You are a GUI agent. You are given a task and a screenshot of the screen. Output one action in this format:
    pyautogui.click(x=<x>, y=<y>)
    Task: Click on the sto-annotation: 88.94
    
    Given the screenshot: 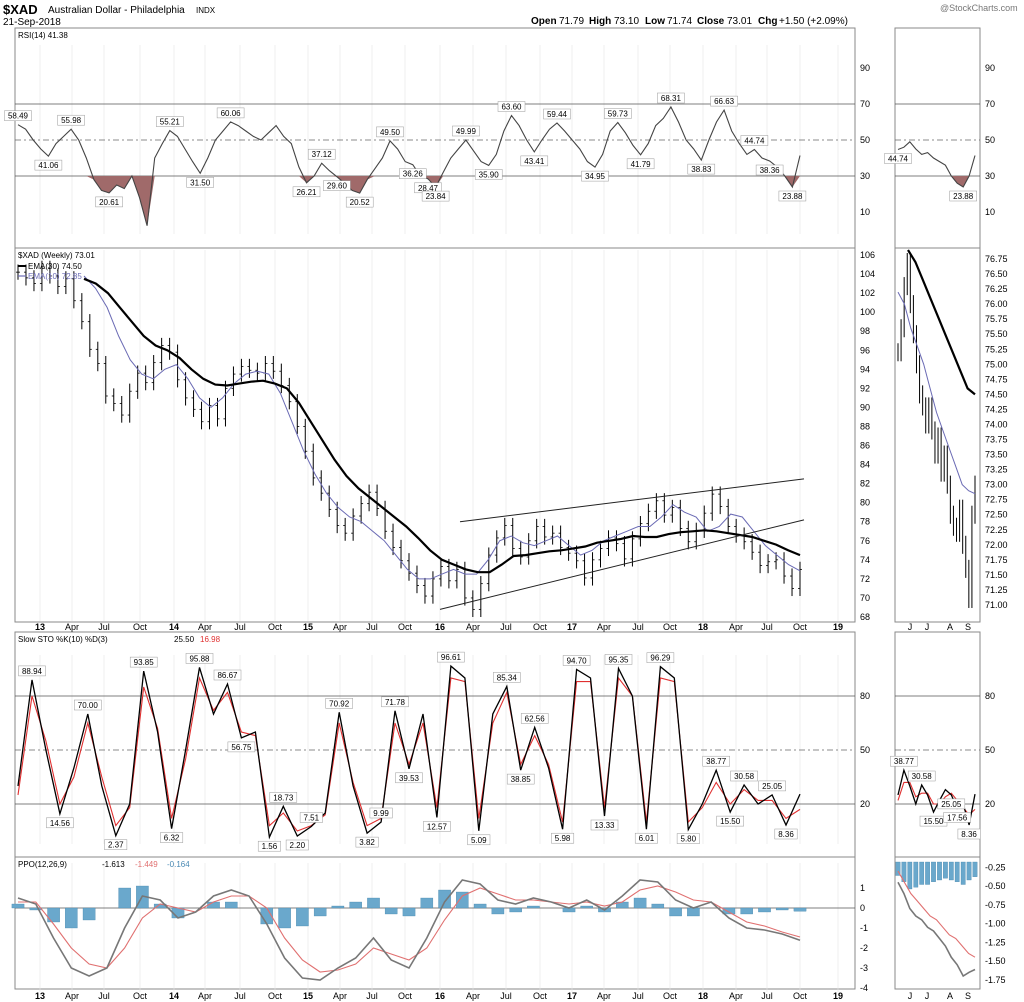 What is the action you would take?
    pyautogui.click(x=32, y=671)
    